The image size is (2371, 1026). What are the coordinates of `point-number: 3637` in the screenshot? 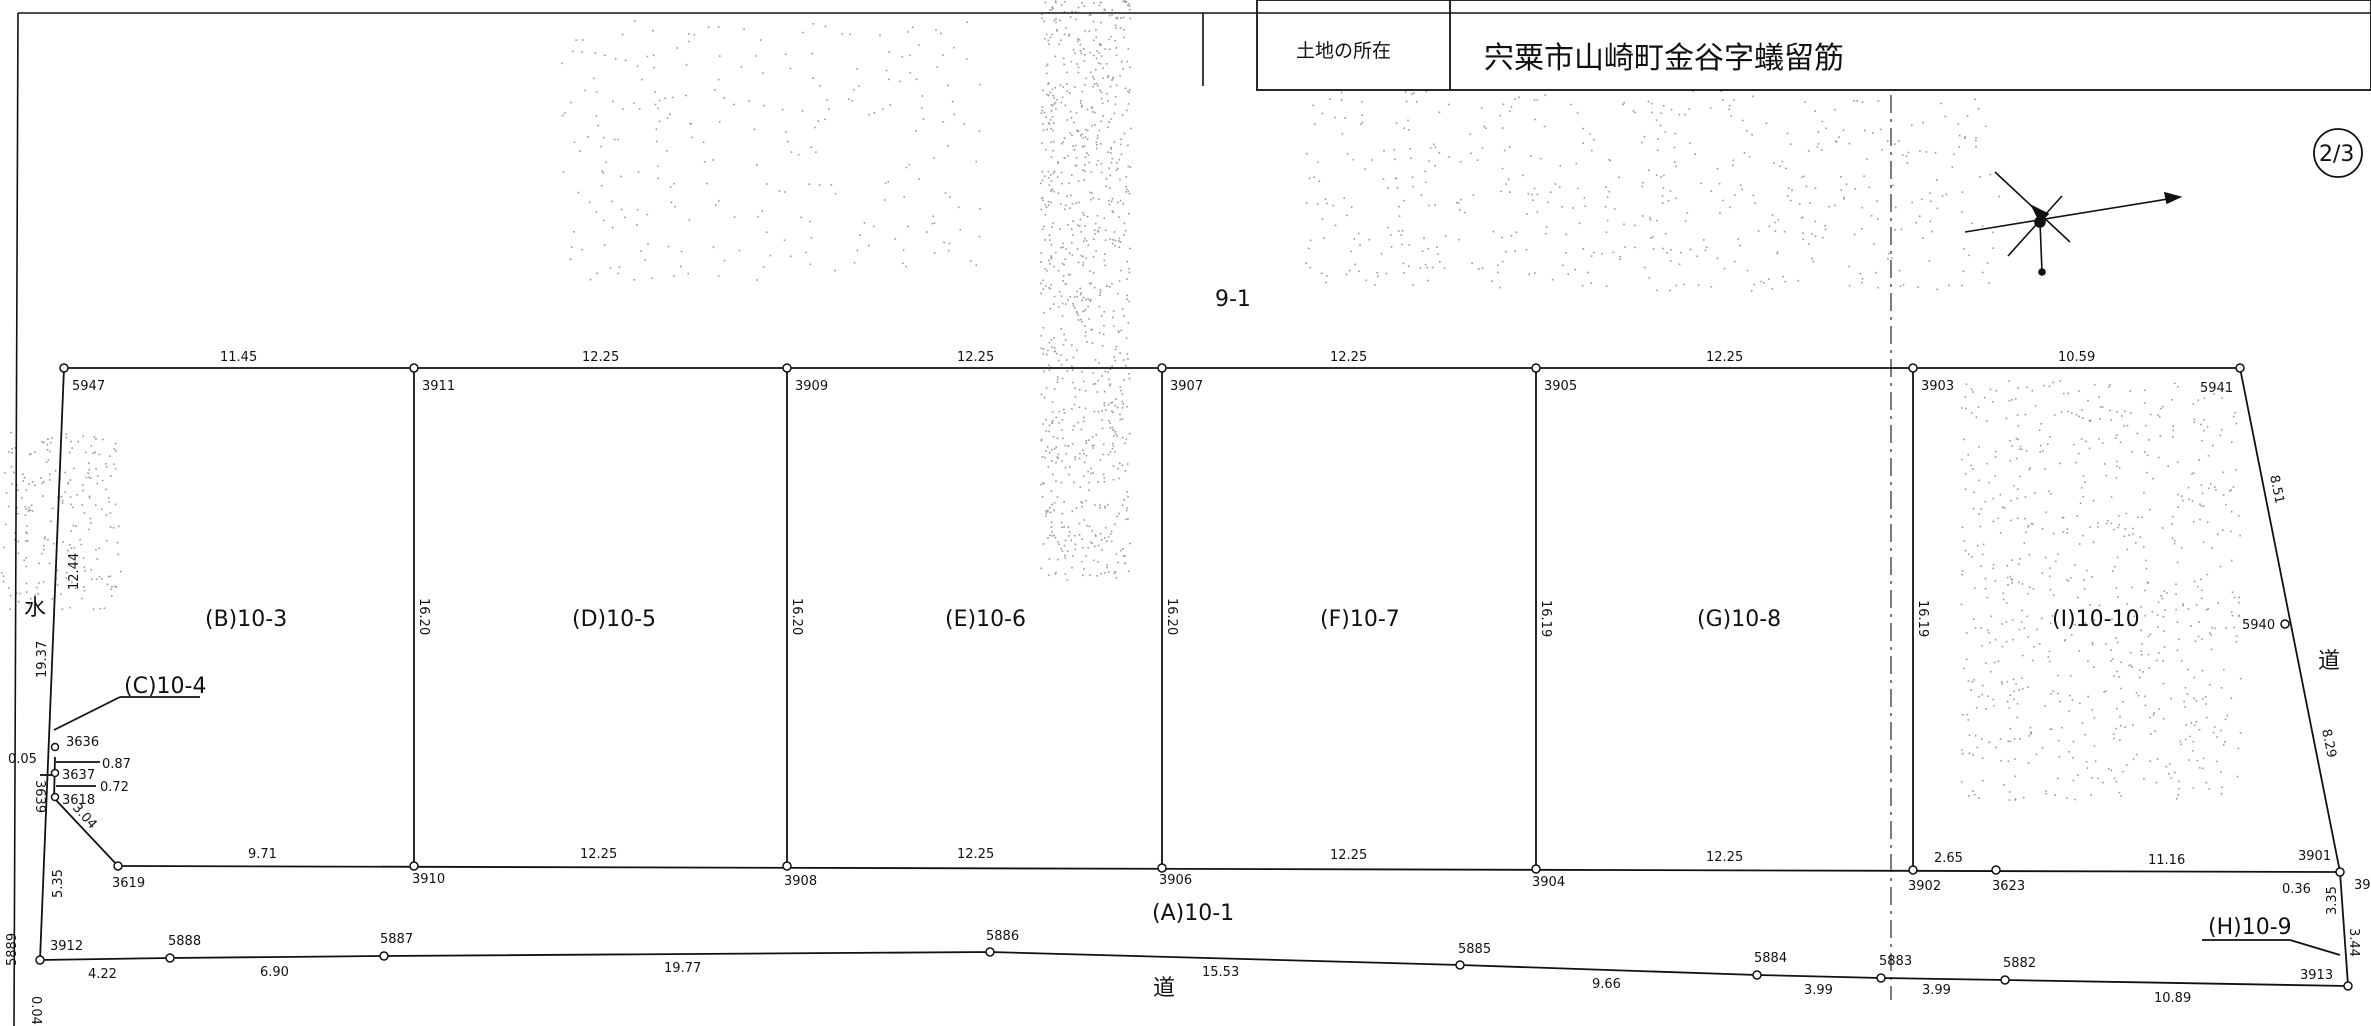 It's located at (78, 775).